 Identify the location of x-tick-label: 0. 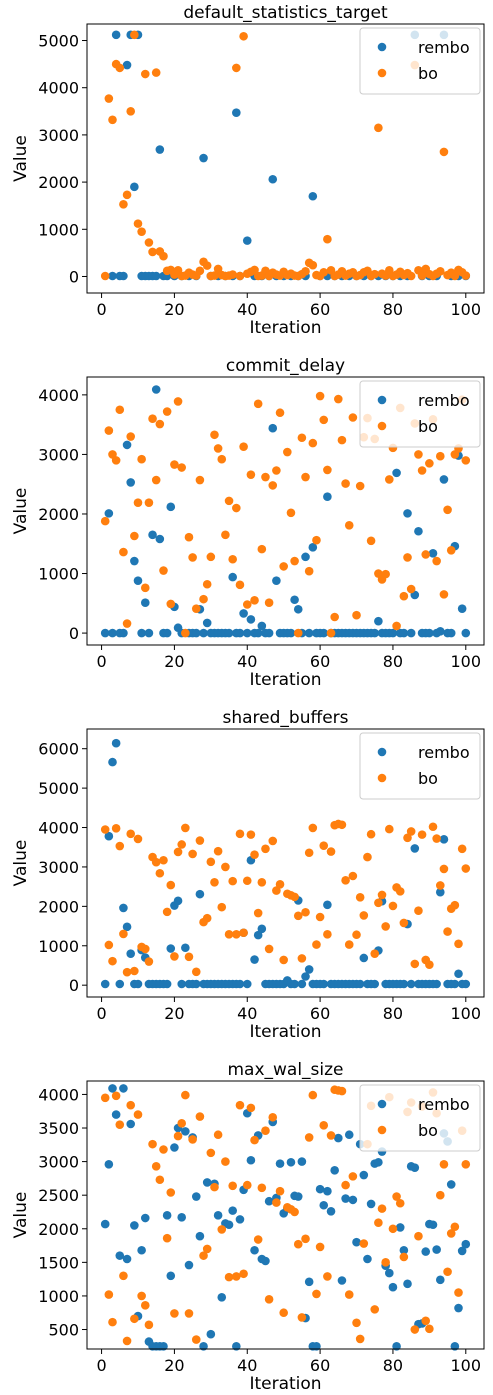
(101, 1013).